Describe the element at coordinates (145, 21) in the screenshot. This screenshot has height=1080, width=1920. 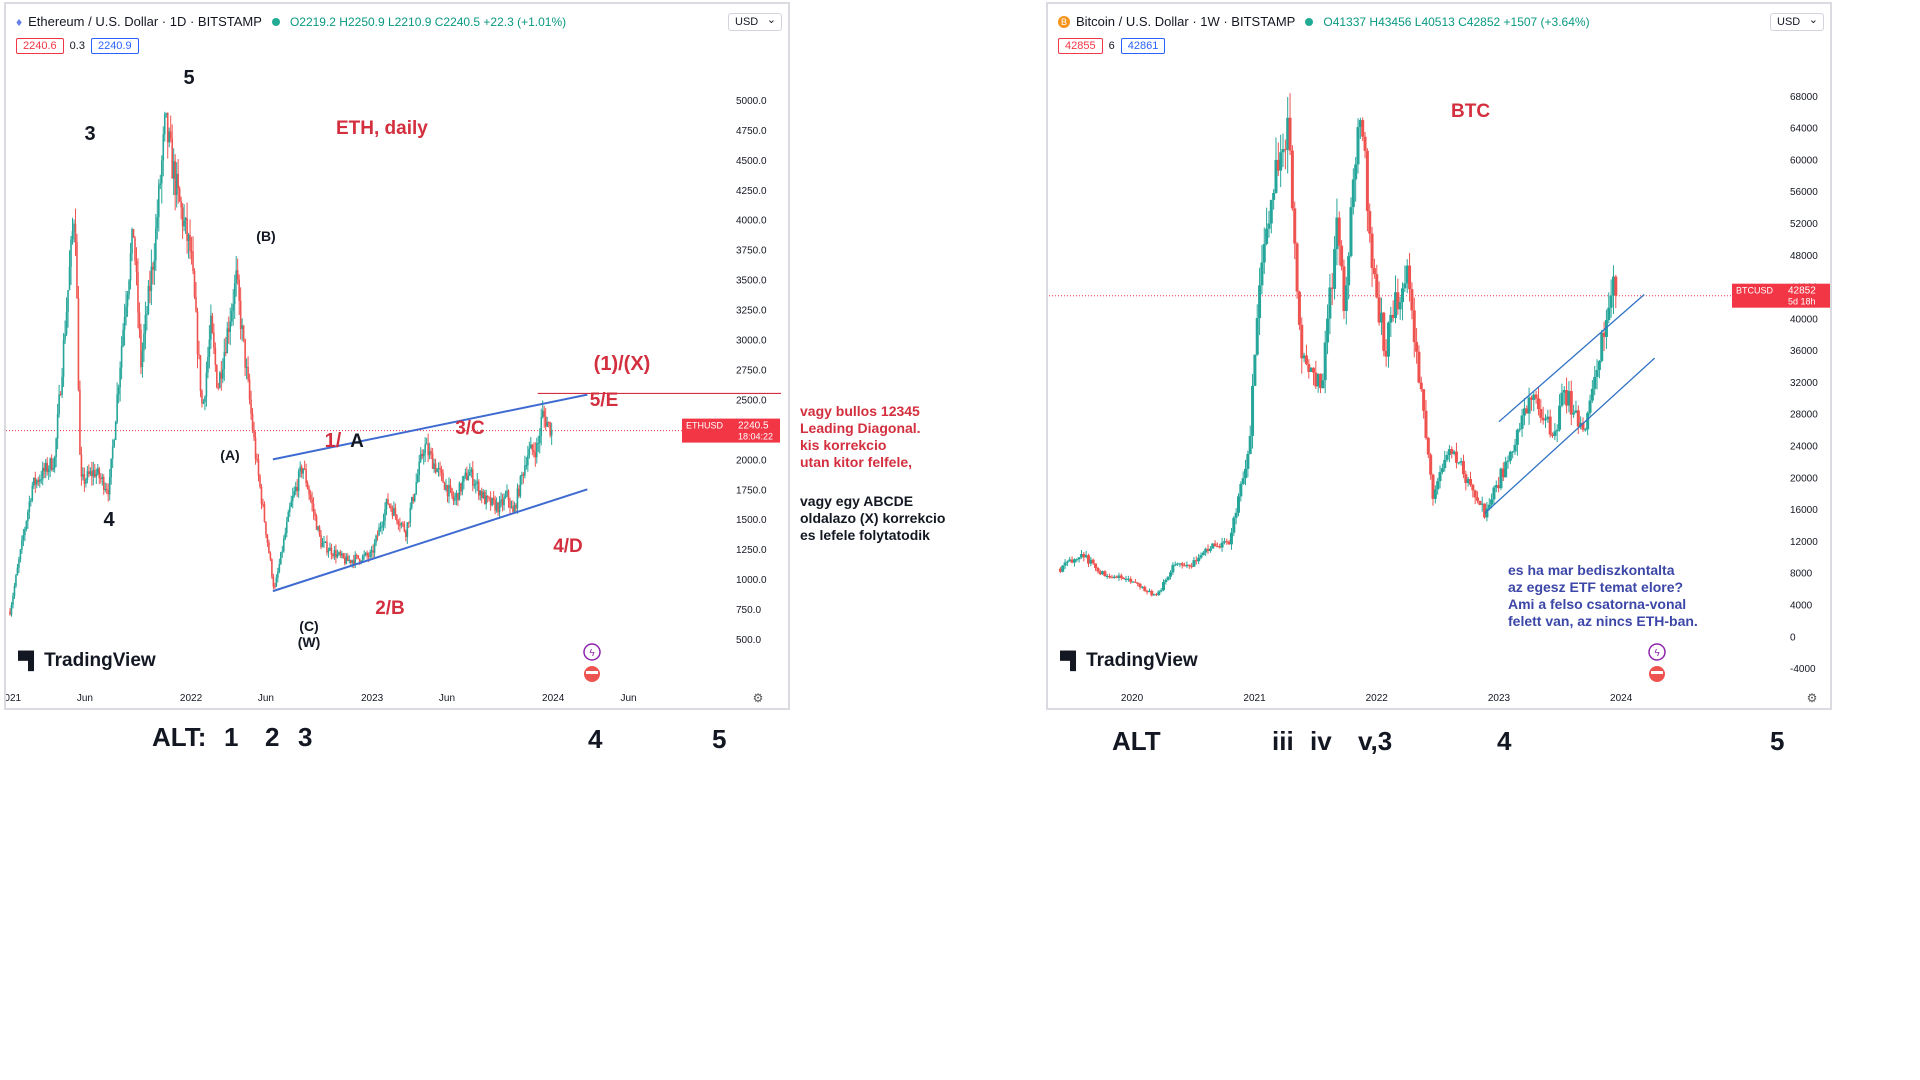
I see `eth-symbol-title: Ethereum / U.S. Dollar · 1D · BITSTAMP` at that location.